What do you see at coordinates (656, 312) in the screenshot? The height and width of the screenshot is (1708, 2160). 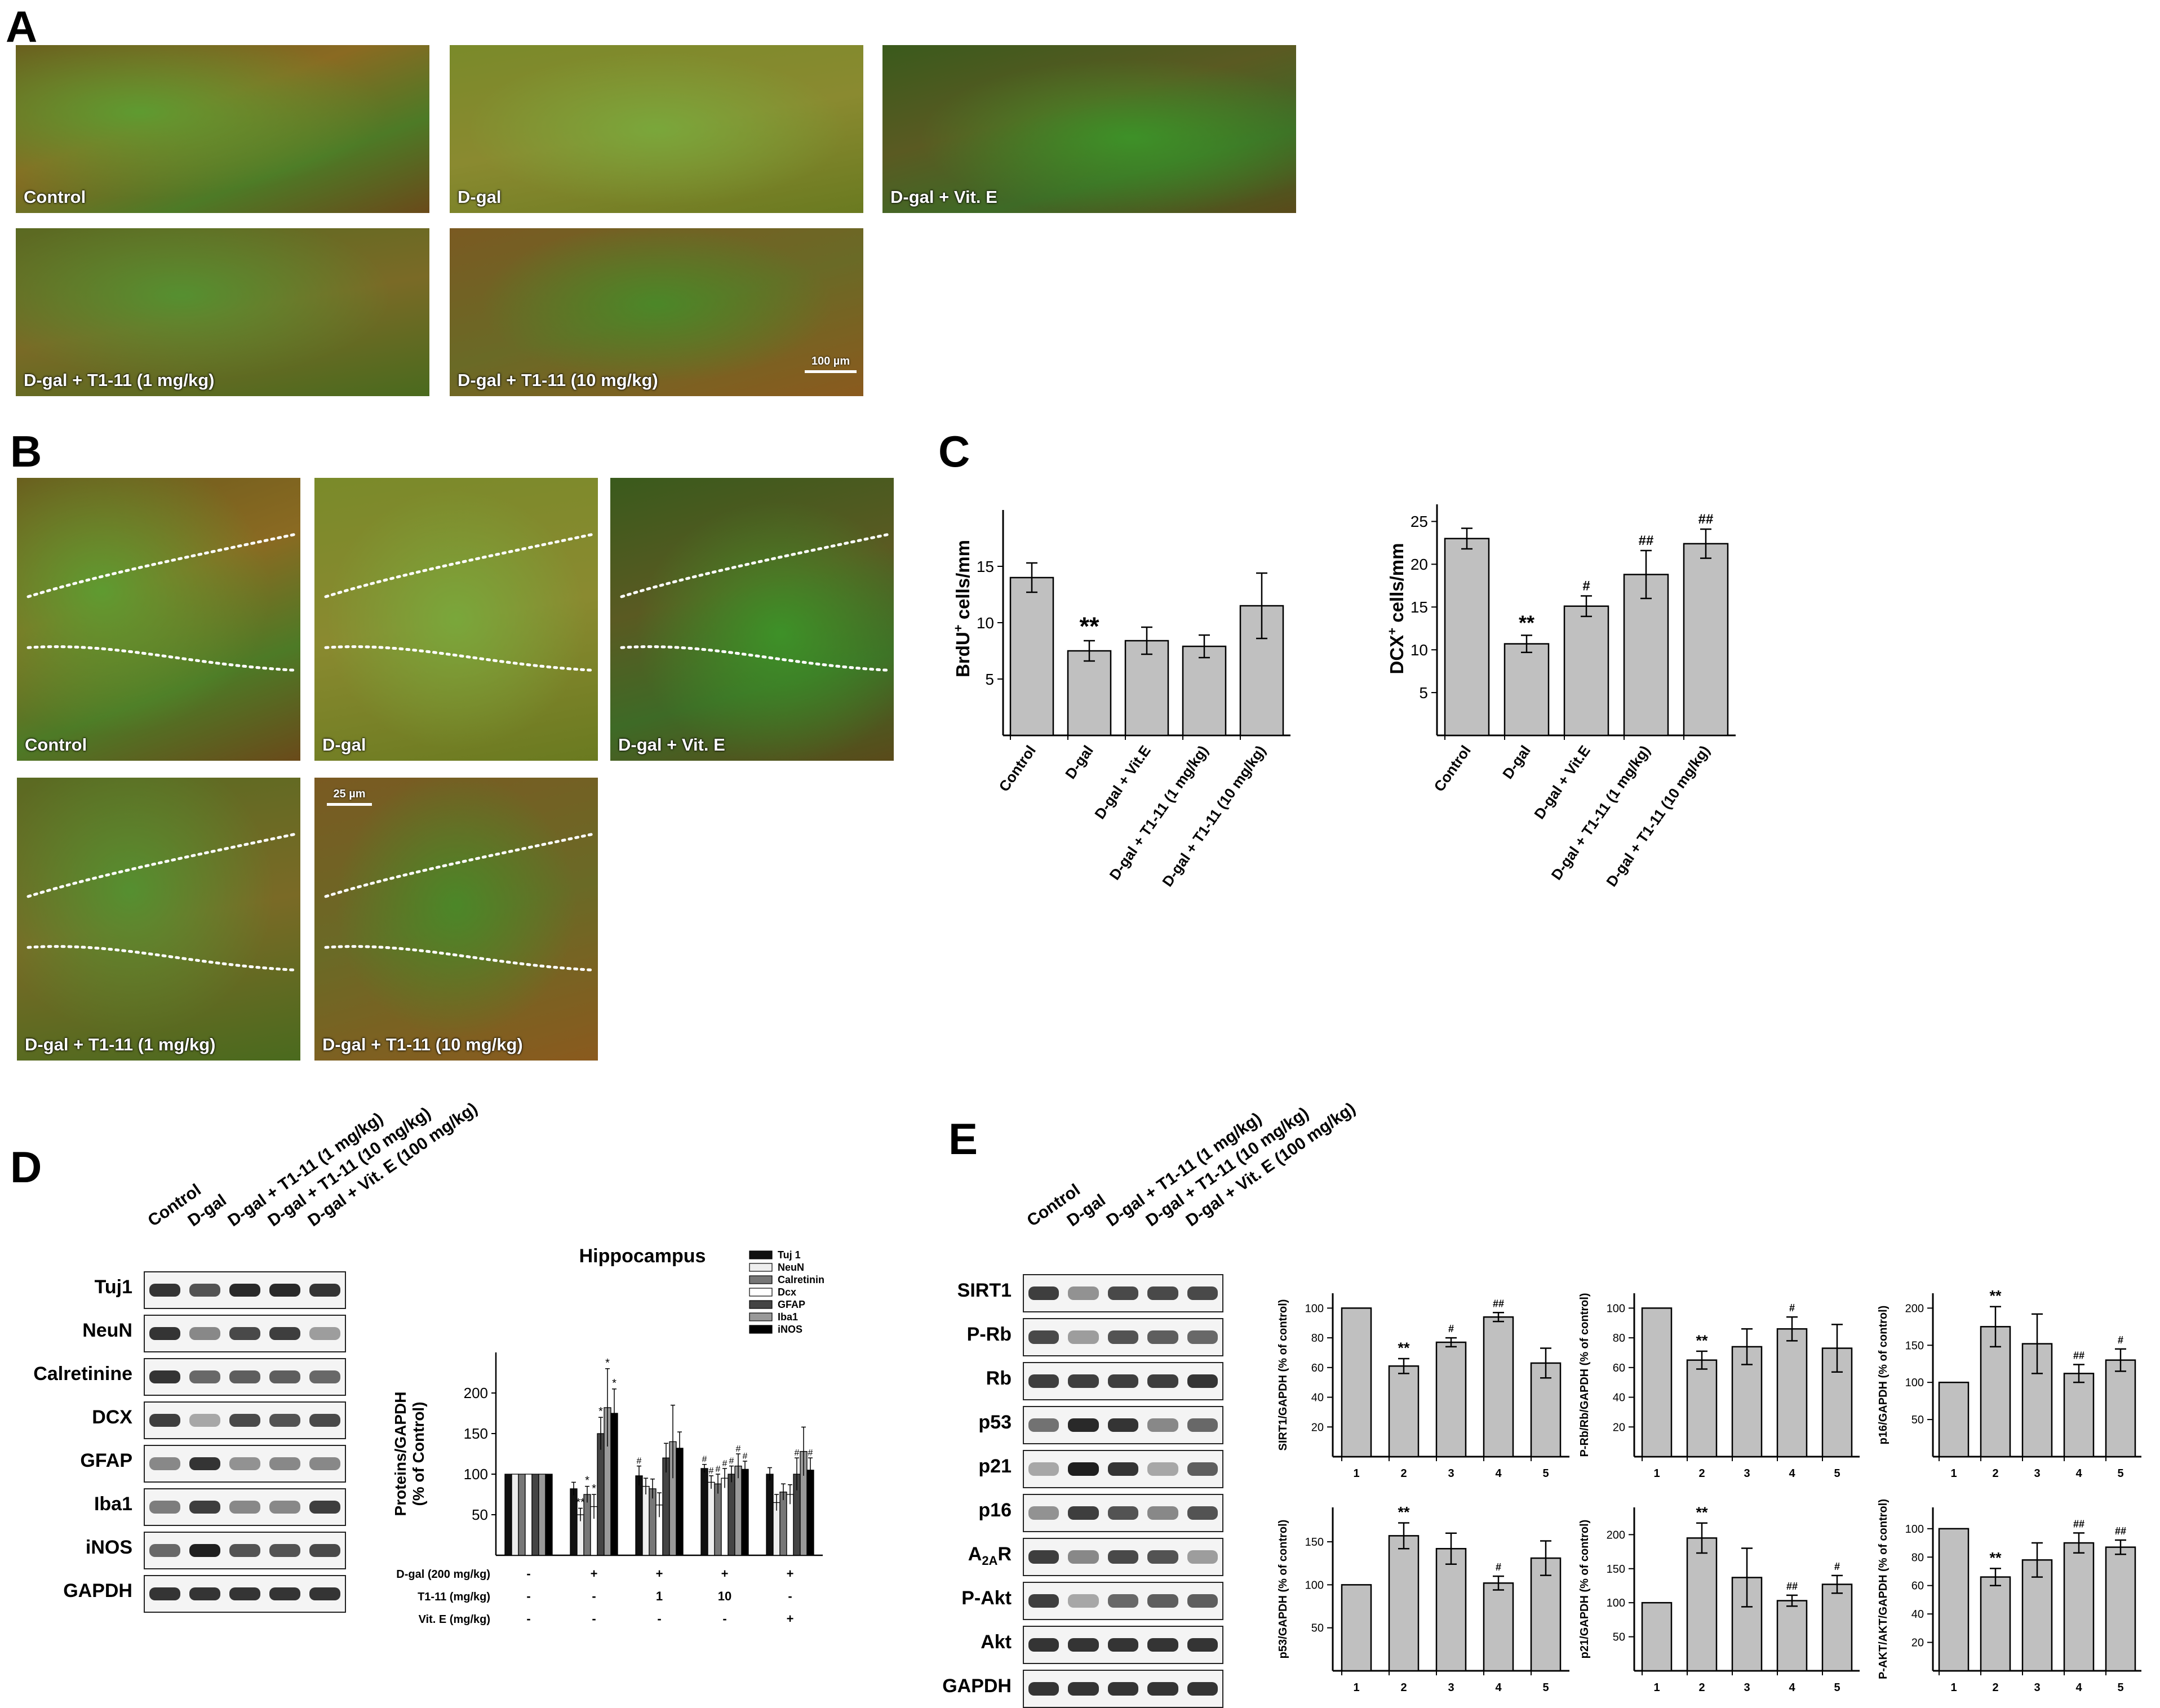 I see `panel-a-image-5: D-gal + T1-11 (10 mg/kg) 100 µm` at bounding box center [656, 312].